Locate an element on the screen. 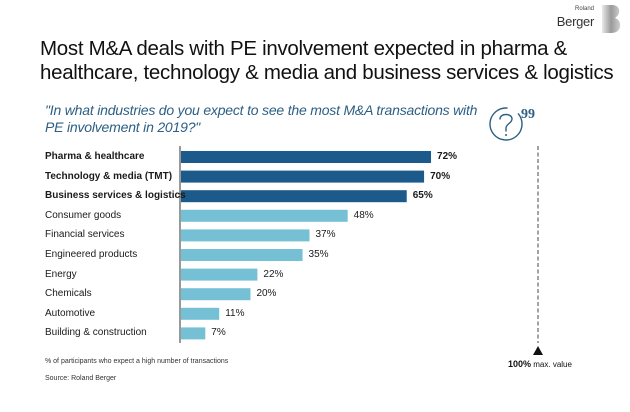  category-label: Engineered products is located at coordinates (91, 254).